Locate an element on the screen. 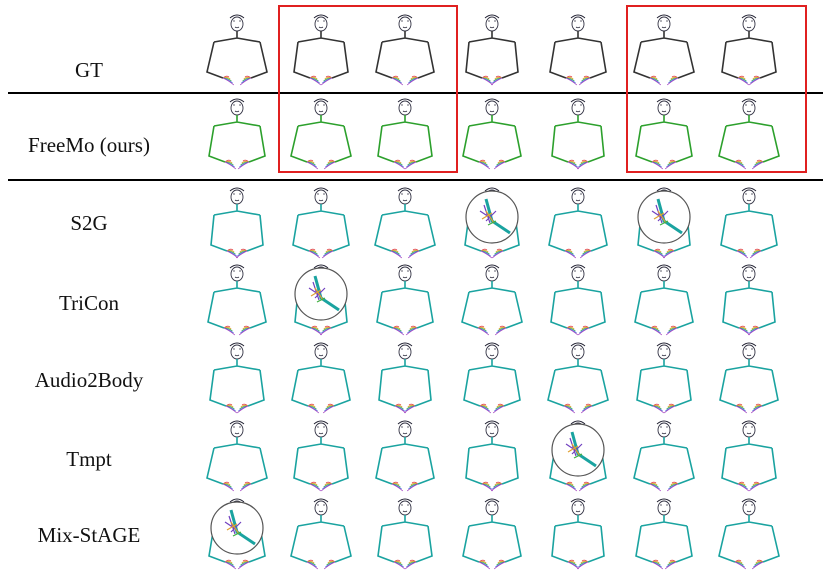  row-label-tmpt: Tmpt is located at coordinates (89, 459).